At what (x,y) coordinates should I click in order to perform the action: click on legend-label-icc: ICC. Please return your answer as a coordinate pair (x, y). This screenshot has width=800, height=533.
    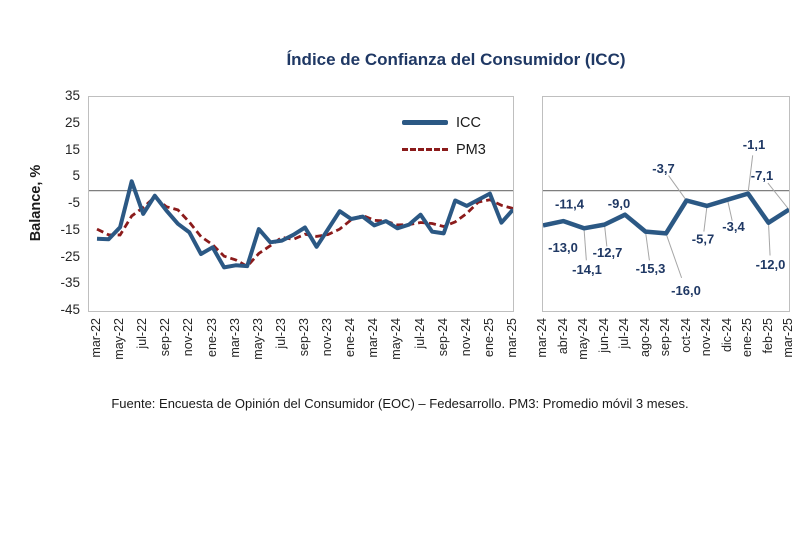
    Looking at the image, I should click on (468, 122).